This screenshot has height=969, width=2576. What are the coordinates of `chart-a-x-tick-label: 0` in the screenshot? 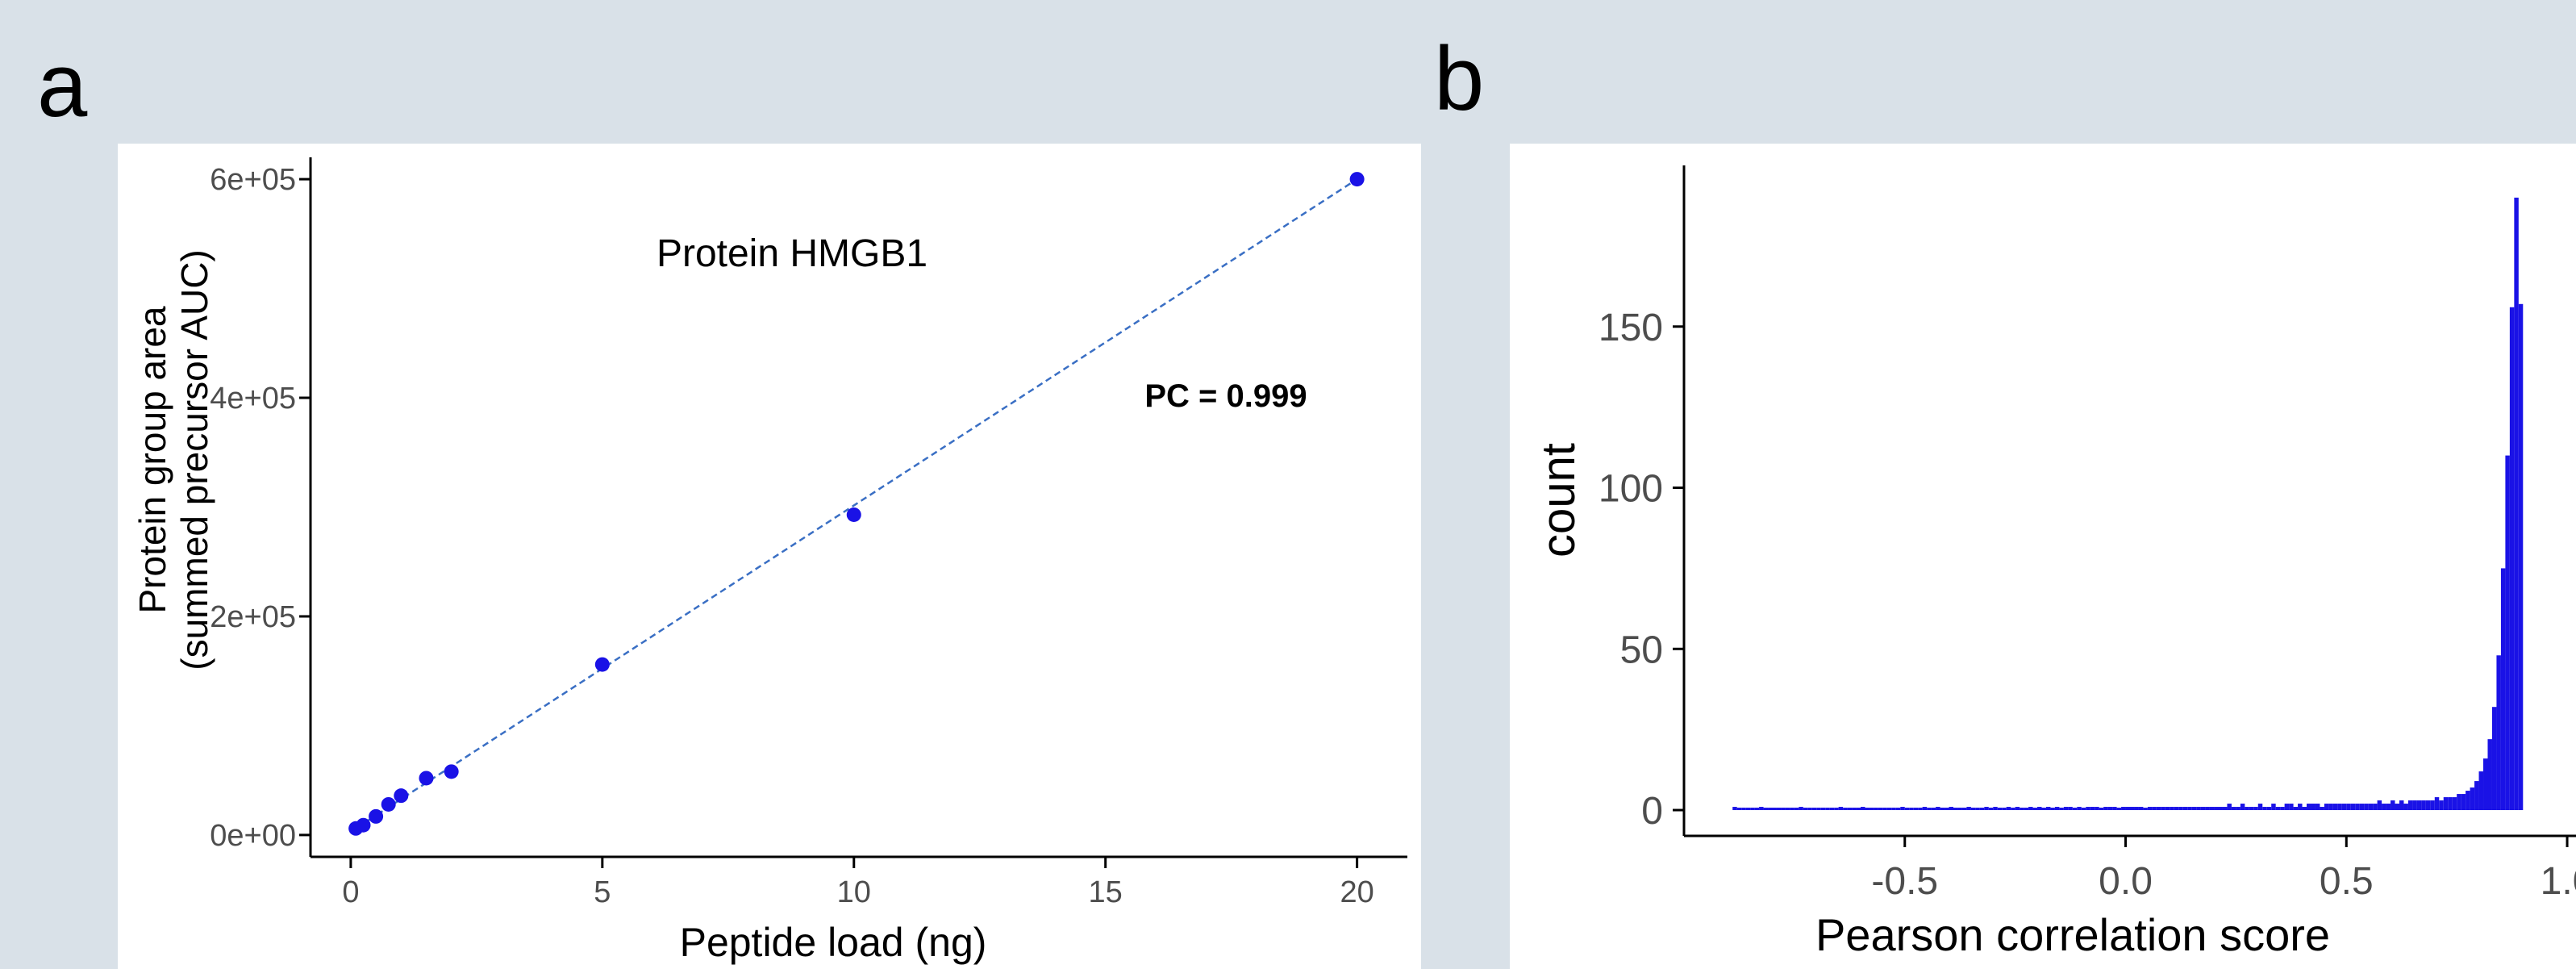 It's located at (350, 892).